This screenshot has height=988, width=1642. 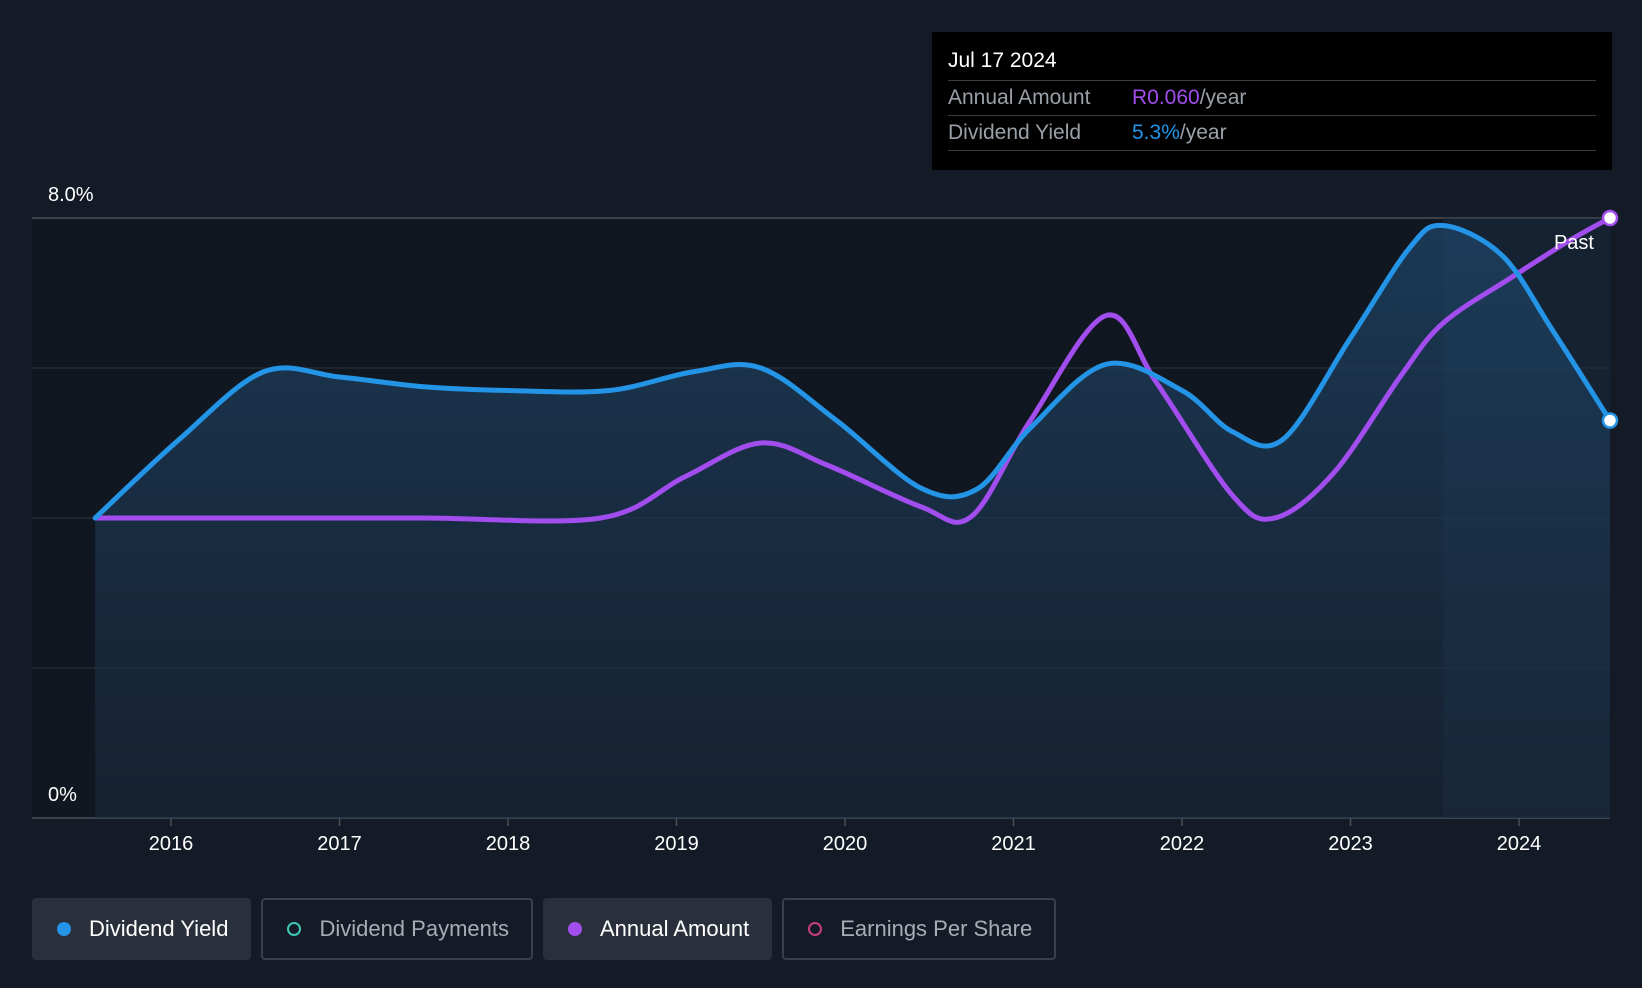 I want to click on y-tick-label-top: 8.0%, so click(x=71, y=195).